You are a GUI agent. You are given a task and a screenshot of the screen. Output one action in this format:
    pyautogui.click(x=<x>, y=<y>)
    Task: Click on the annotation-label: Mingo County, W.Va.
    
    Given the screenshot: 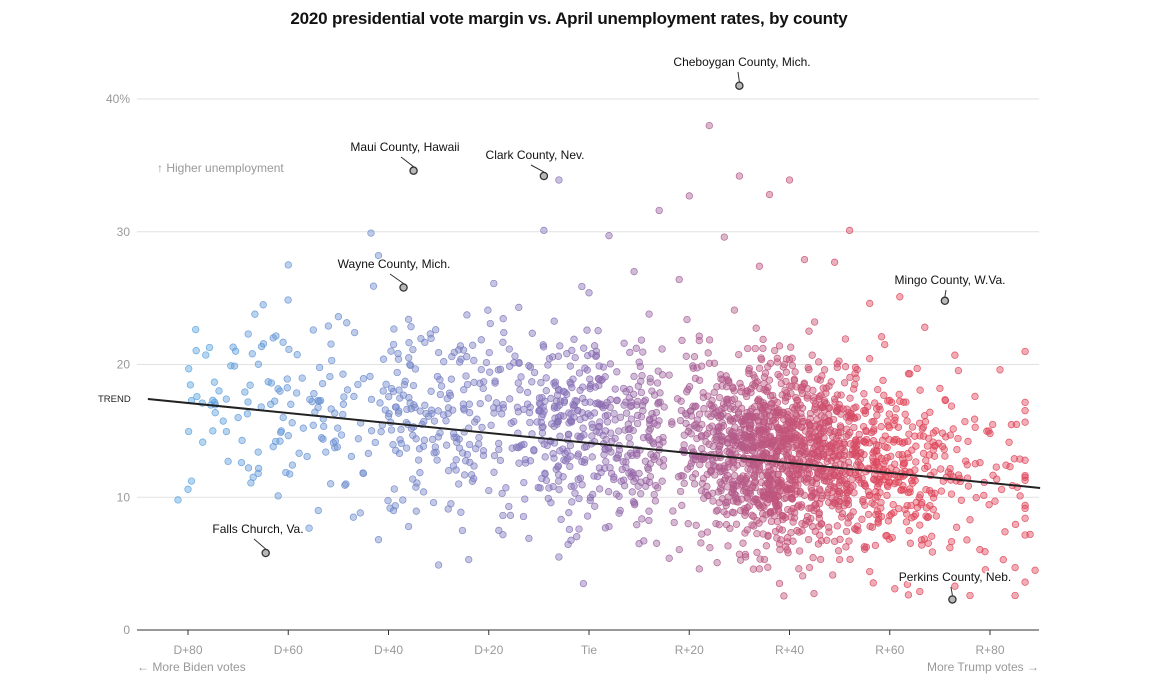 What is the action you would take?
    pyautogui.click(x=950, y=280)
    